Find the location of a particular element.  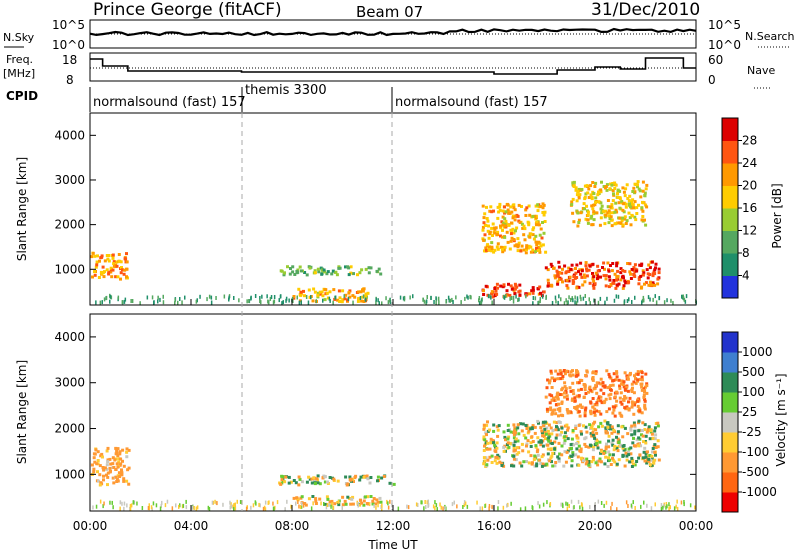

colorbar-tick-label: 16 is located at coordinates (749, 208).